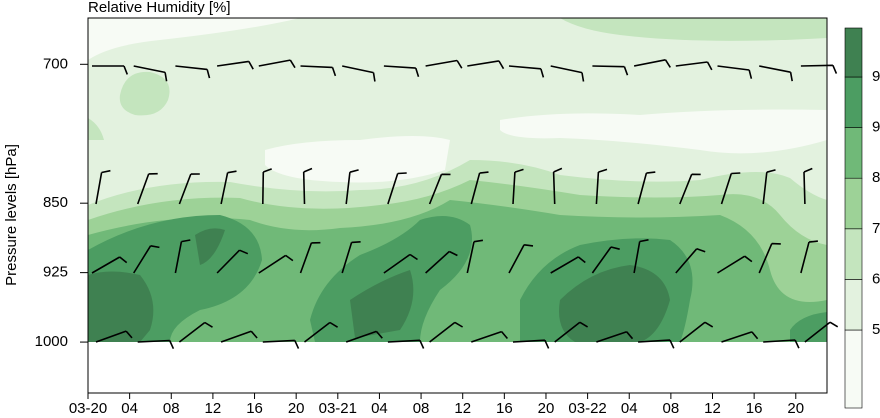 The height and width of the screenshot is (418, 880). I want to click on colorbar-label: 60, so click(876, 278).